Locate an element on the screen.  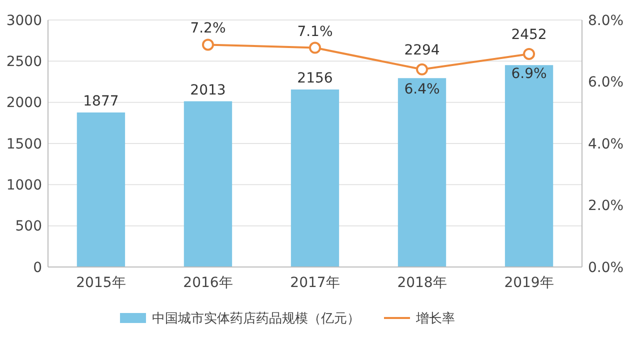
data-label: 7.1% is located at coordinates (315, 32).